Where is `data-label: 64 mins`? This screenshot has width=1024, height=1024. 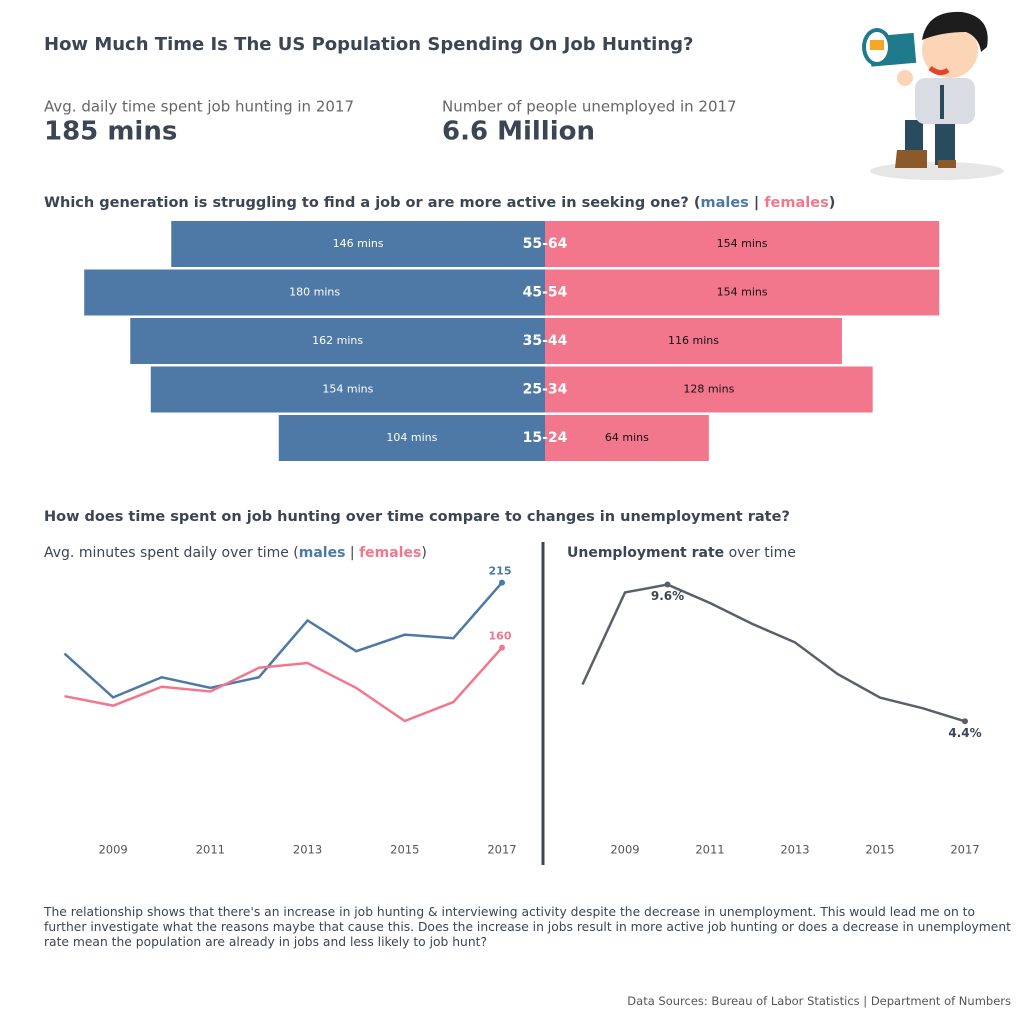 data-label: 64 mins is located at coordinates (627, 437).